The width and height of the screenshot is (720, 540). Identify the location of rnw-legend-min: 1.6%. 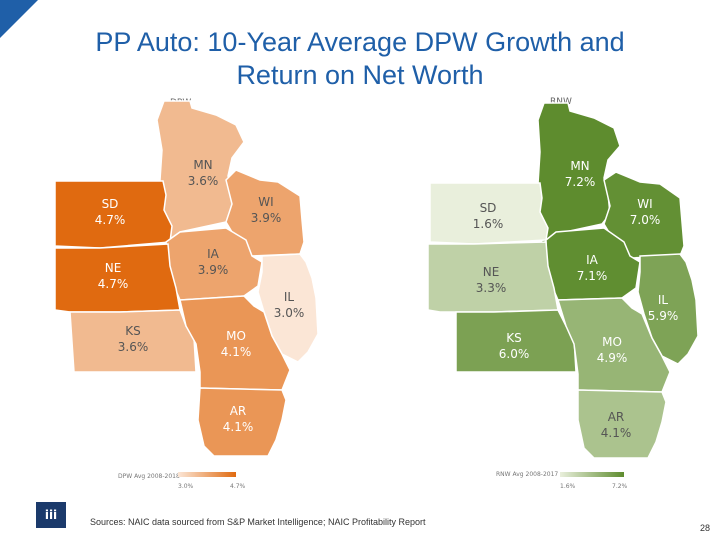
(568, 486).